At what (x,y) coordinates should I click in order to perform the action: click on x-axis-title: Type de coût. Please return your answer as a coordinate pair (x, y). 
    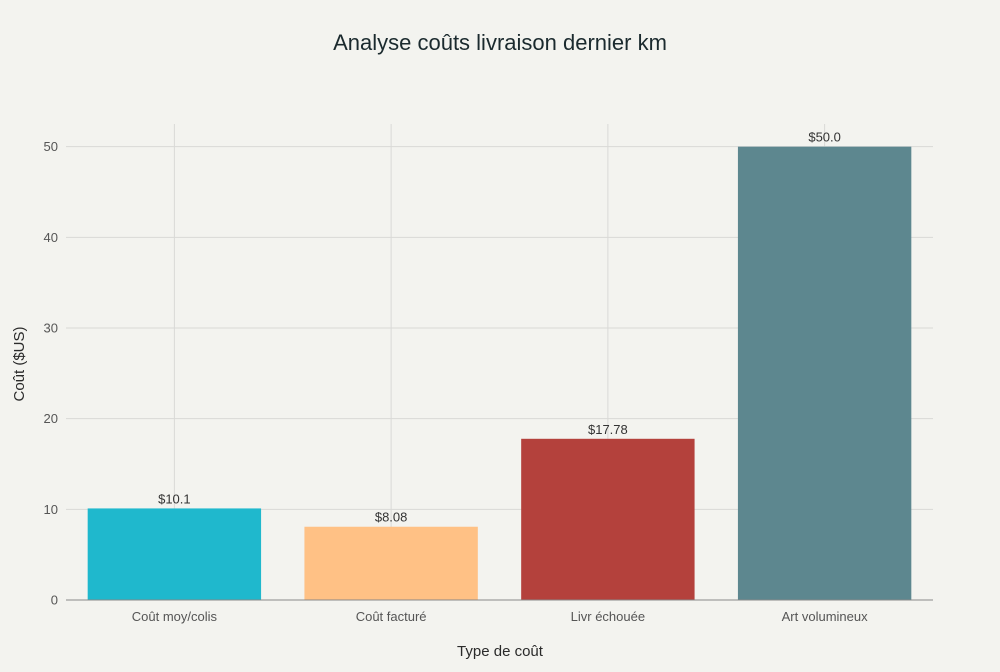
    Looking at the image, I should click on (500, 651).